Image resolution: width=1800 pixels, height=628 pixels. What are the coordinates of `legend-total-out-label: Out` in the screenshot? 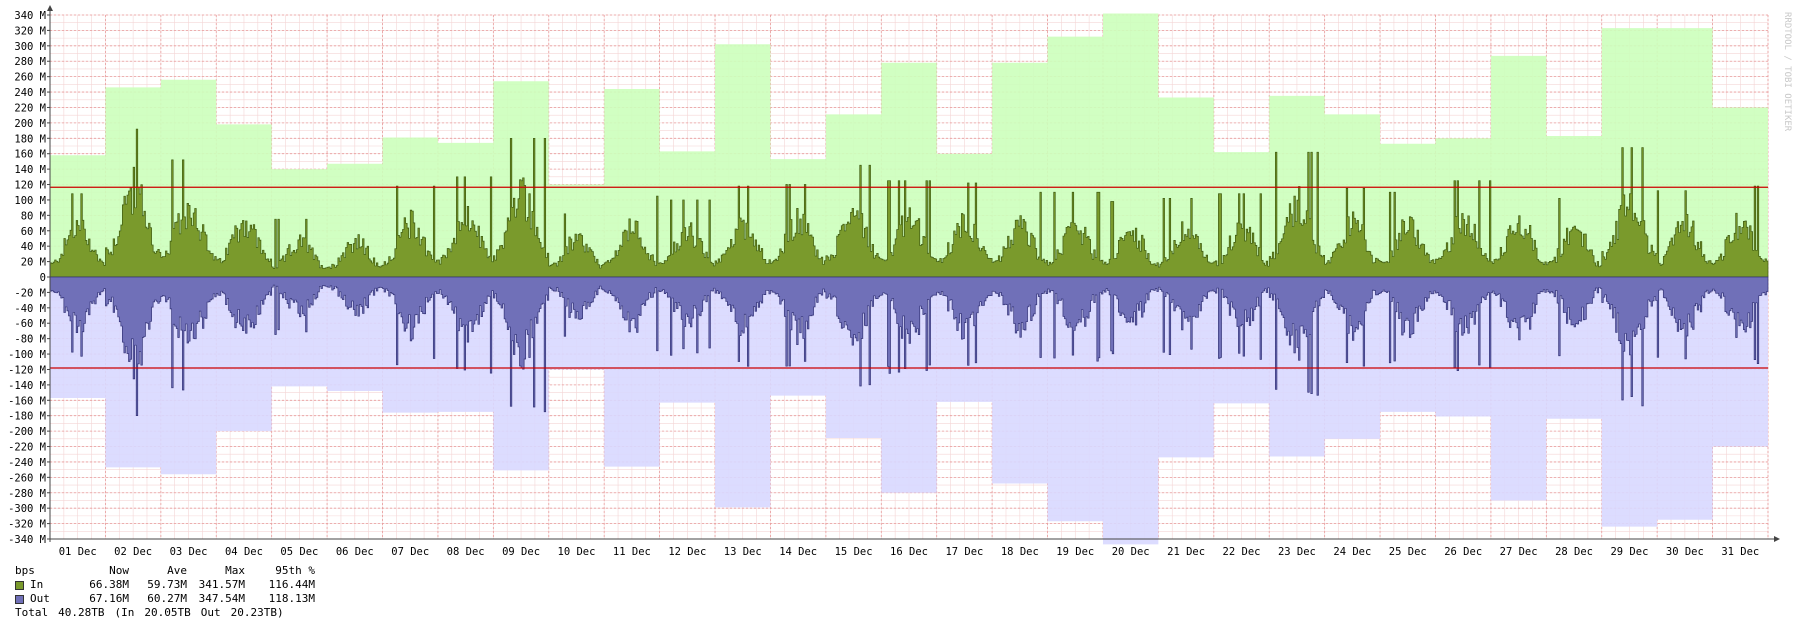 It's located at (210, 612).